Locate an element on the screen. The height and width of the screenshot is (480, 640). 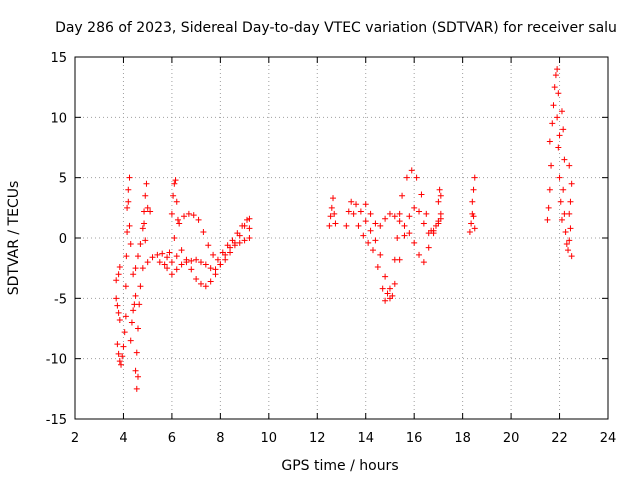
y-tick-label: 10 is located at coordinates (58, 118).